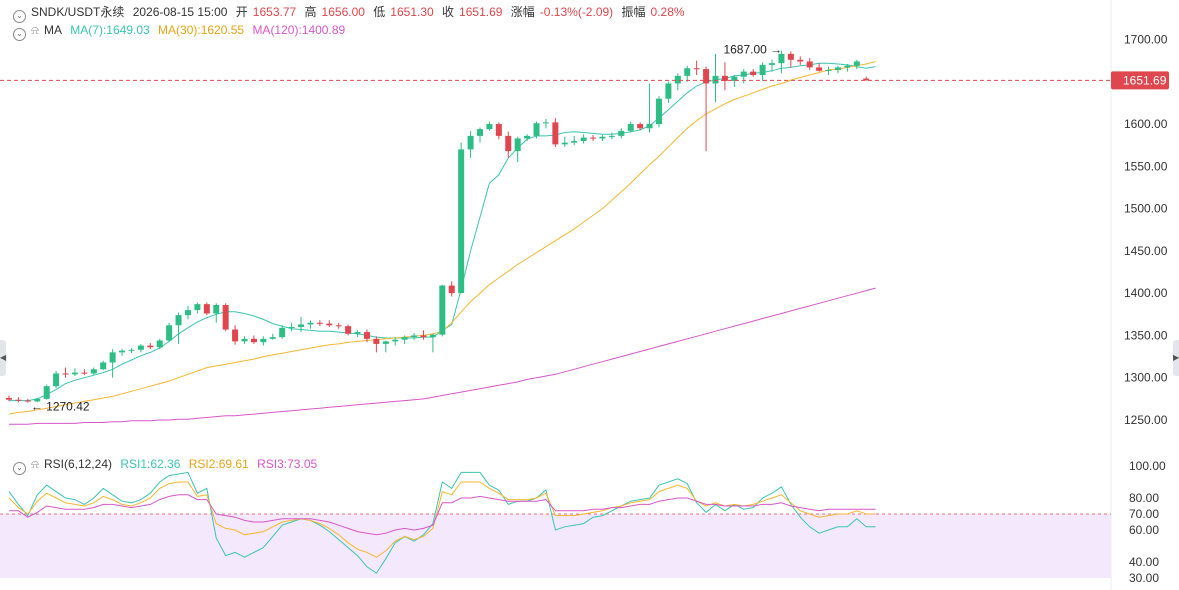 The width and height of the screenshot is (1179, 590). I want to click on rsi-band, so click(555, 546).